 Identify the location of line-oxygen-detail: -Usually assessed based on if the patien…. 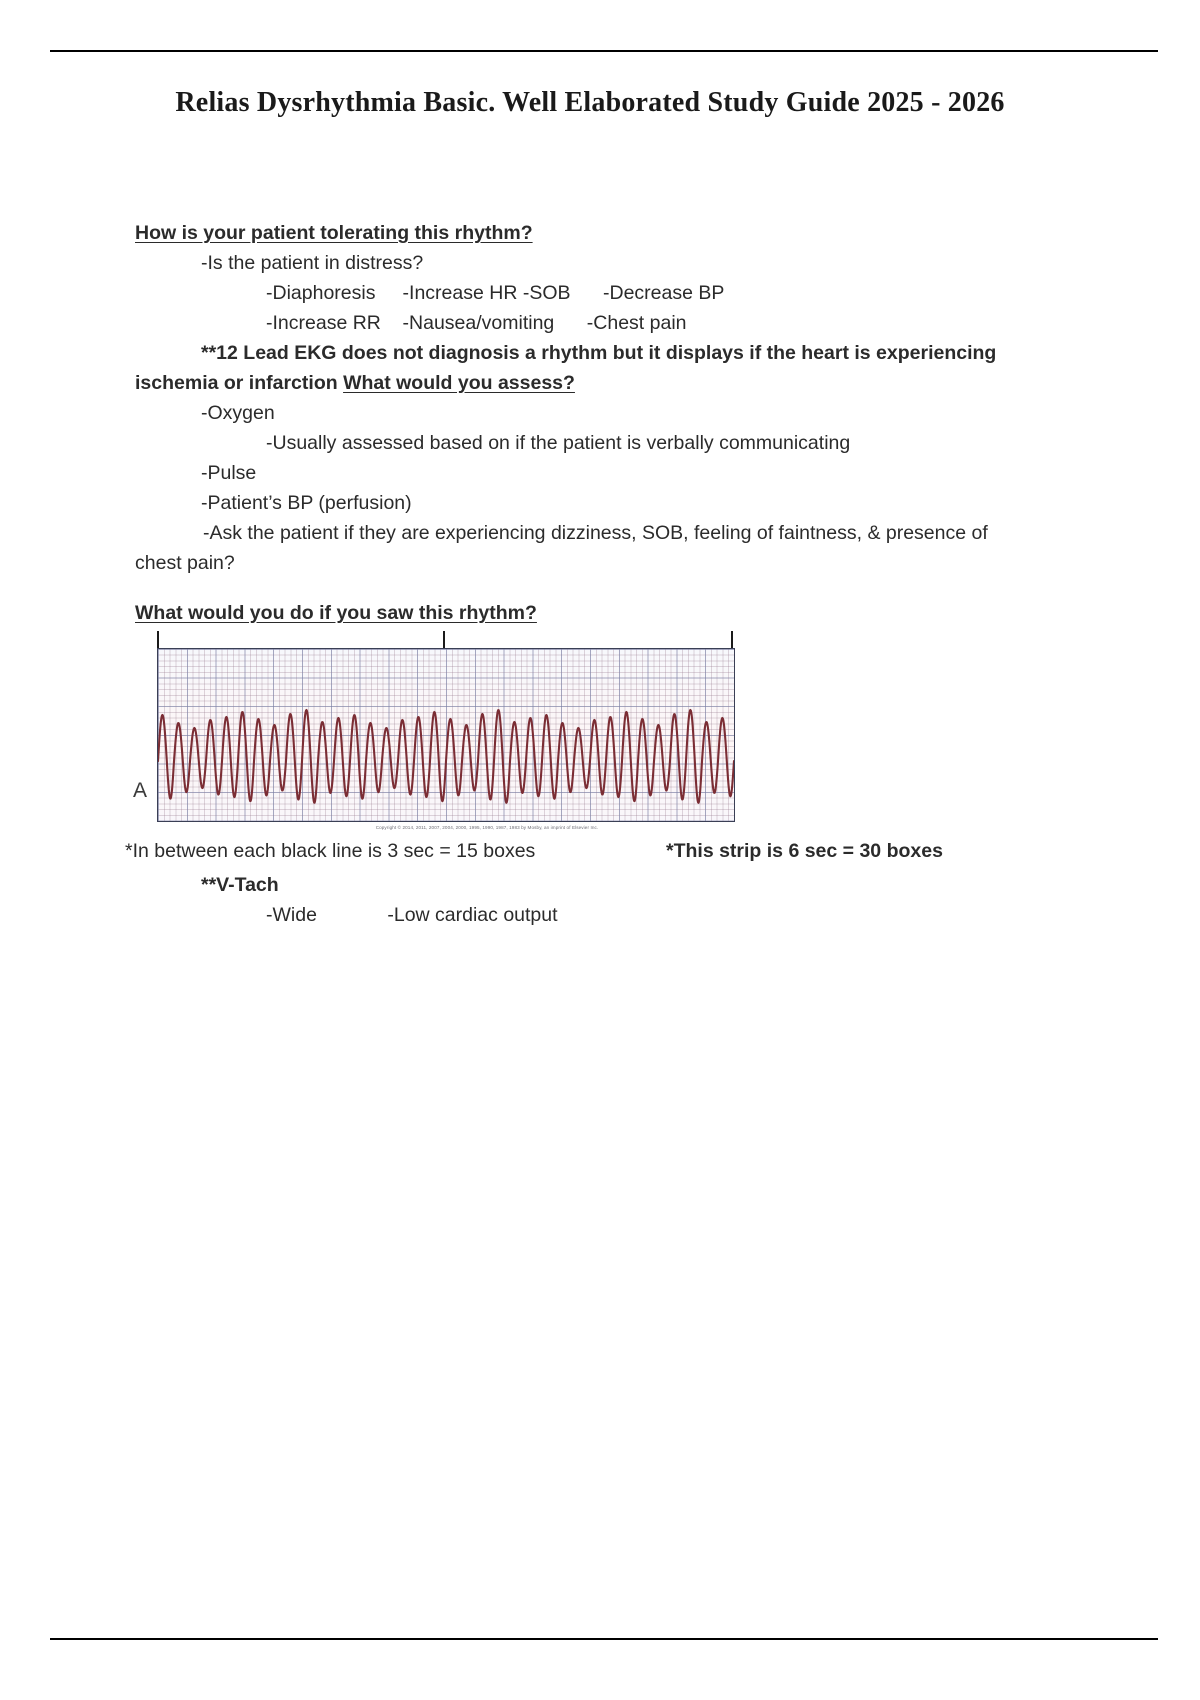
(558, 443).